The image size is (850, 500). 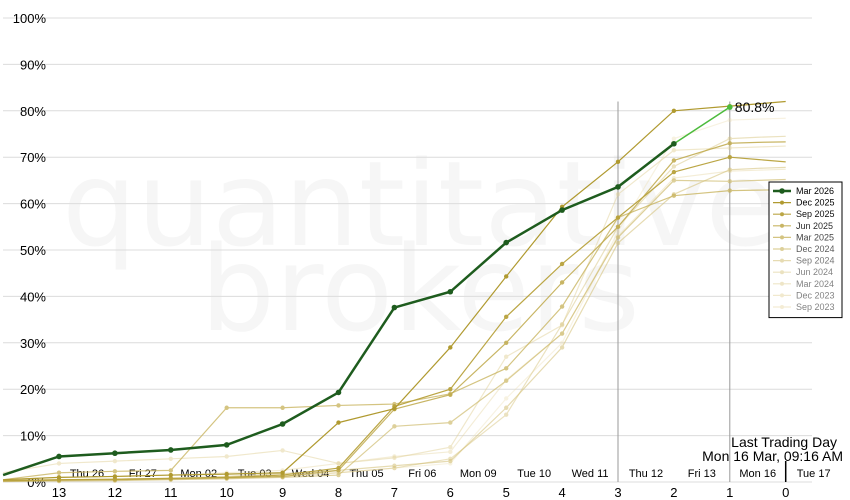 I want to click on legend-item: Jun 2024, so click(x=803, y=272).